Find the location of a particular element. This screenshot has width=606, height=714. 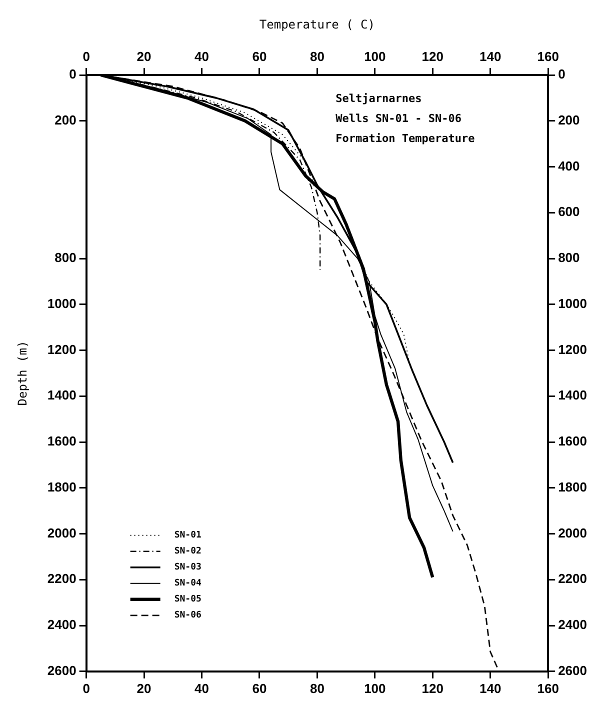

y2-tick-label: 2000 is located at coordinates (572, 532).